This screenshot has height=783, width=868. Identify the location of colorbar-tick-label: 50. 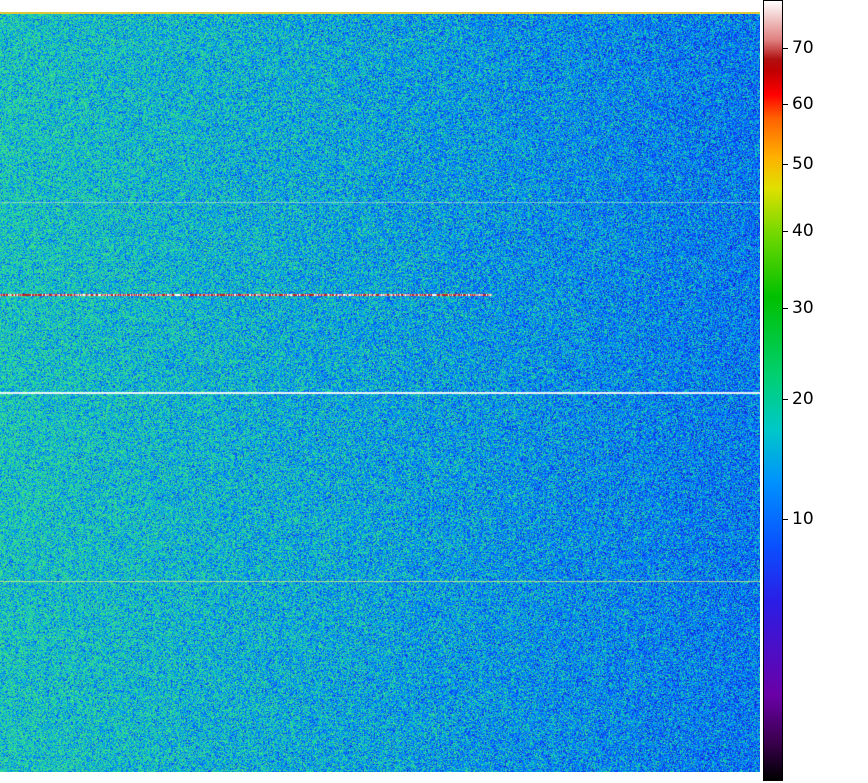
(803, 164).